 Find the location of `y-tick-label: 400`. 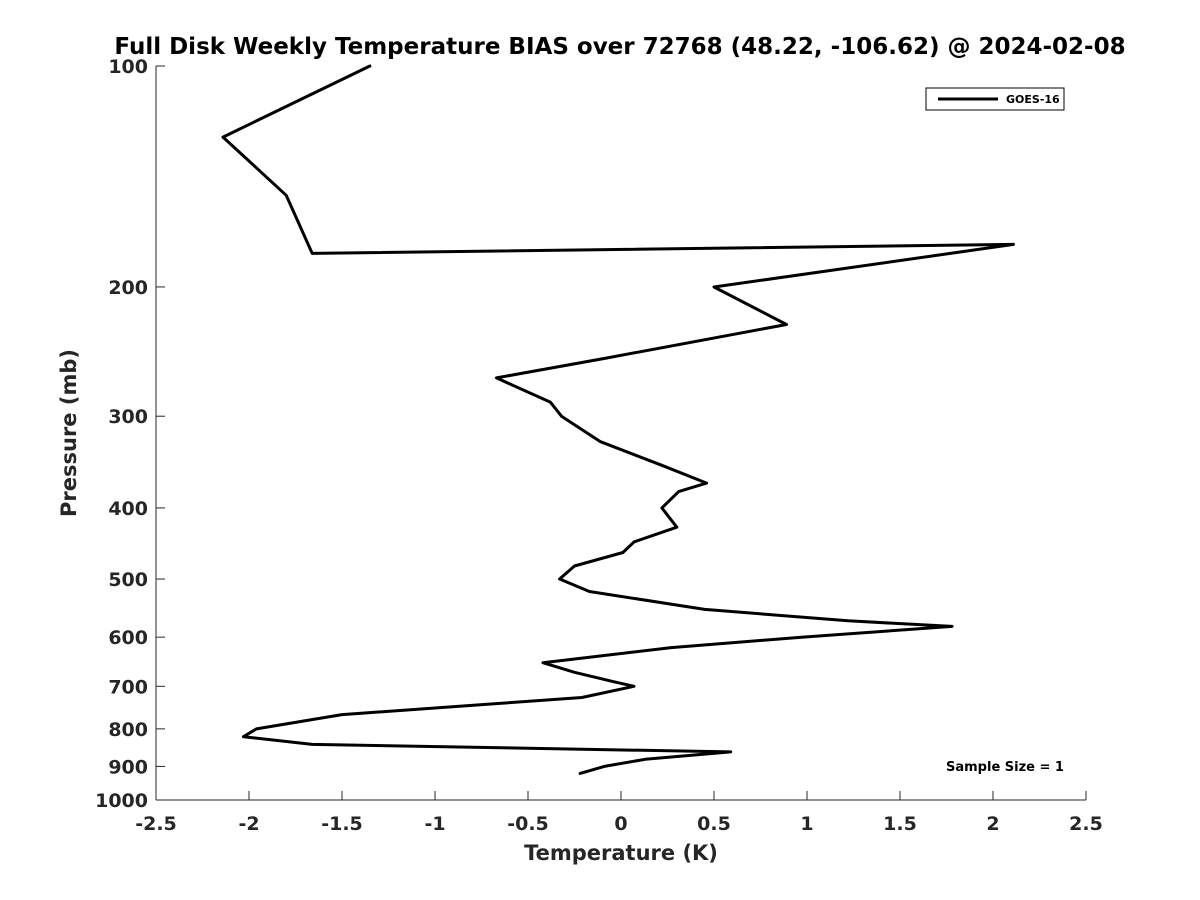

y-tick-label: 400 is located at coordinates (128, 509).